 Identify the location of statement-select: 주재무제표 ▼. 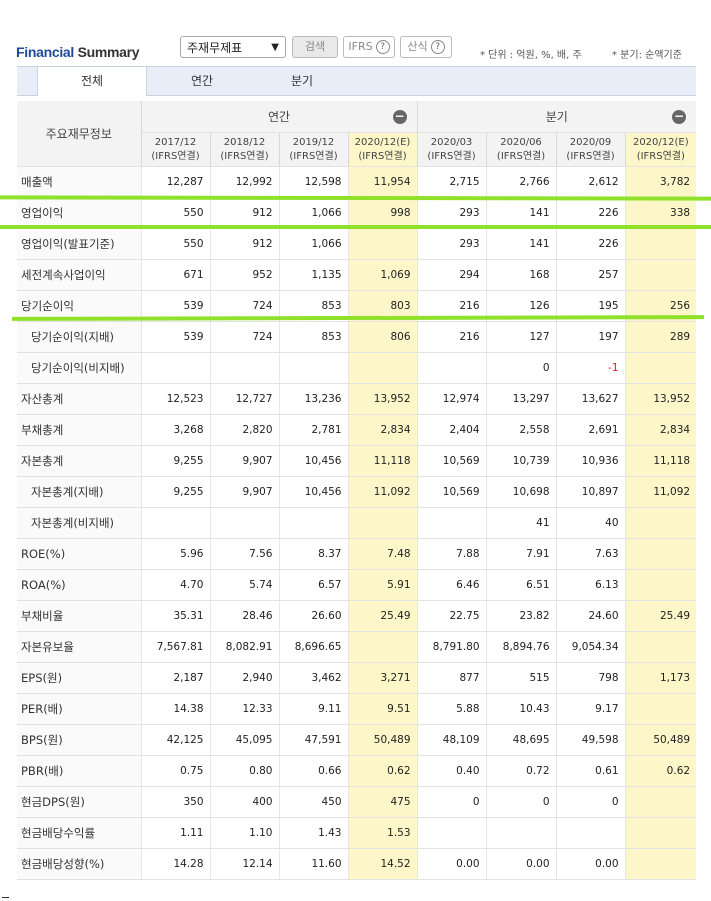
(233, 47).